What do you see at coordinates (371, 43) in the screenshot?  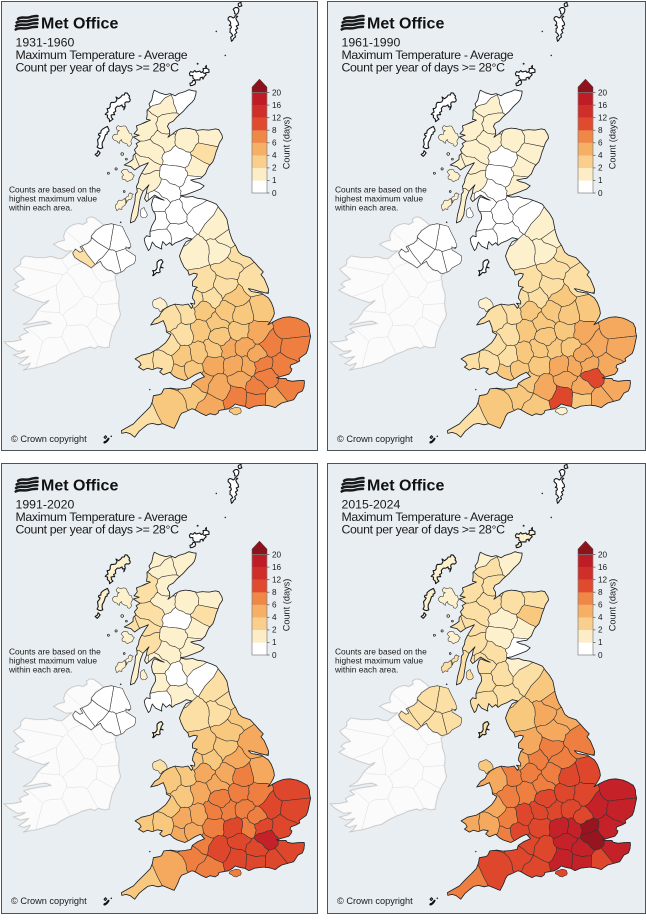 I see `svg-text: 1961-1990` at bounding box center [371, 43].